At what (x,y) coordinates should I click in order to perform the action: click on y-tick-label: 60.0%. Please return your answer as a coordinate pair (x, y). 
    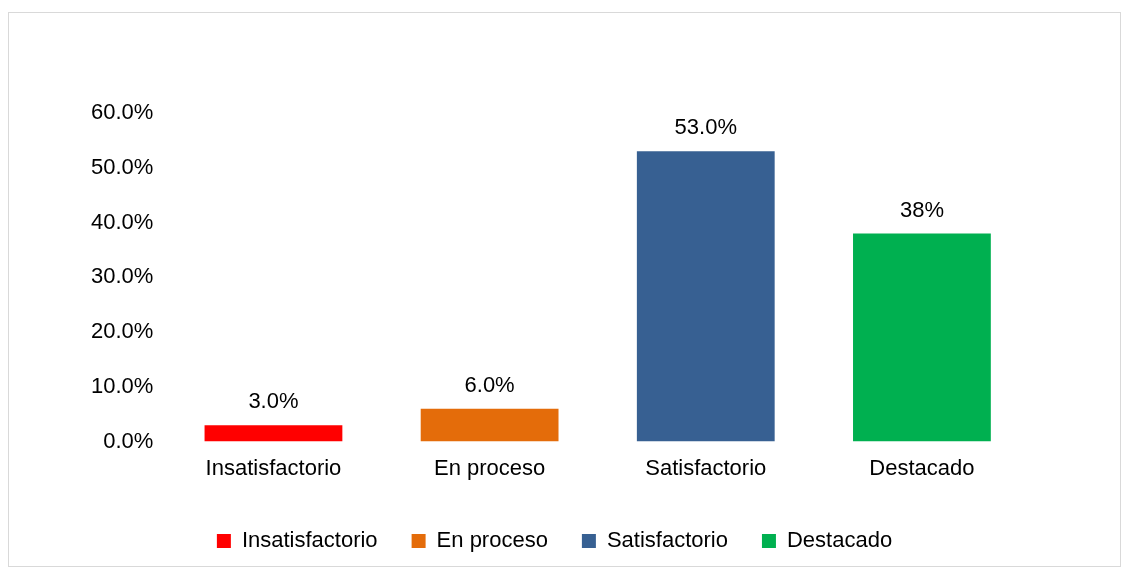
    Looking at the image, I should click on (122, 112).